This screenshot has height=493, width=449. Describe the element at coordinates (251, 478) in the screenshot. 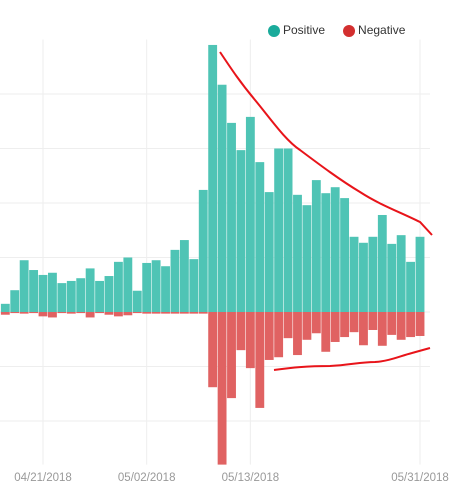

I see `x-tick-label: 05/13/2018` at that location.